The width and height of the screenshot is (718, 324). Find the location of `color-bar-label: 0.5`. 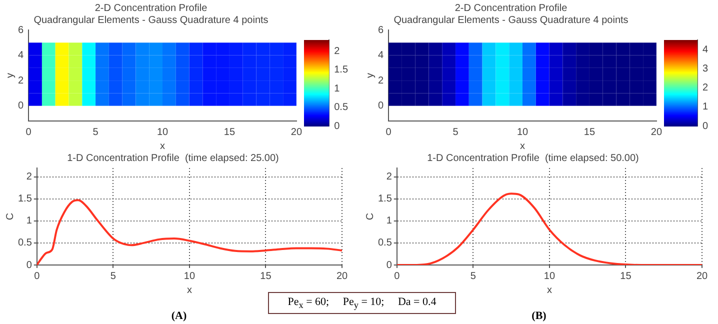

color-bar-label: 0.5 is located at coordinates (341, 108).